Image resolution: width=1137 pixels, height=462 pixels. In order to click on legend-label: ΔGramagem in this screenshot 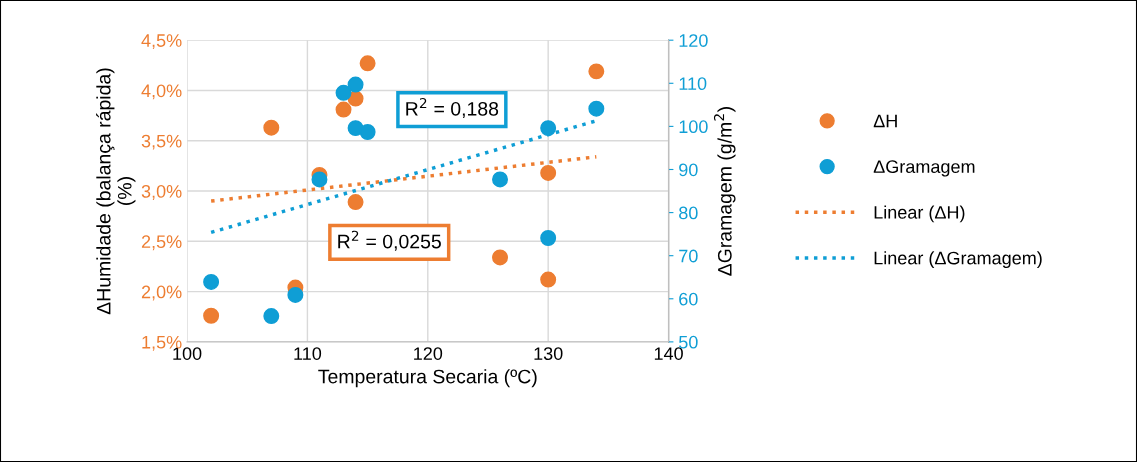, I will do `click(924, 168)`.